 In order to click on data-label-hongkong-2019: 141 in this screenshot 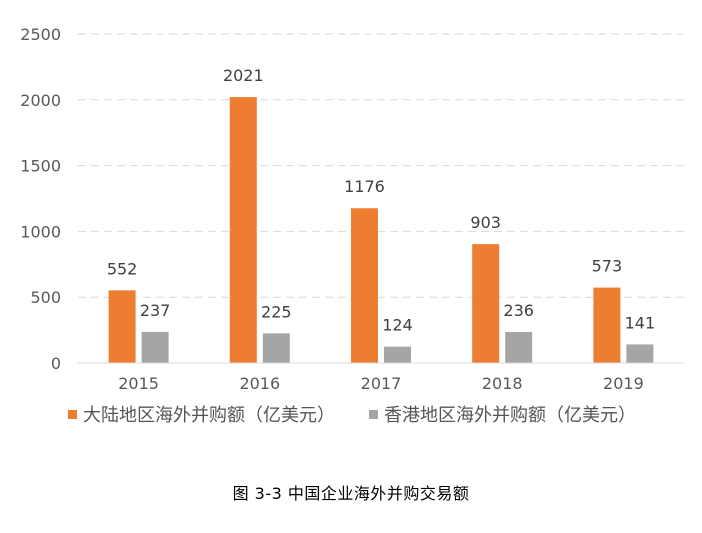, I will do `click(640, 322)`.